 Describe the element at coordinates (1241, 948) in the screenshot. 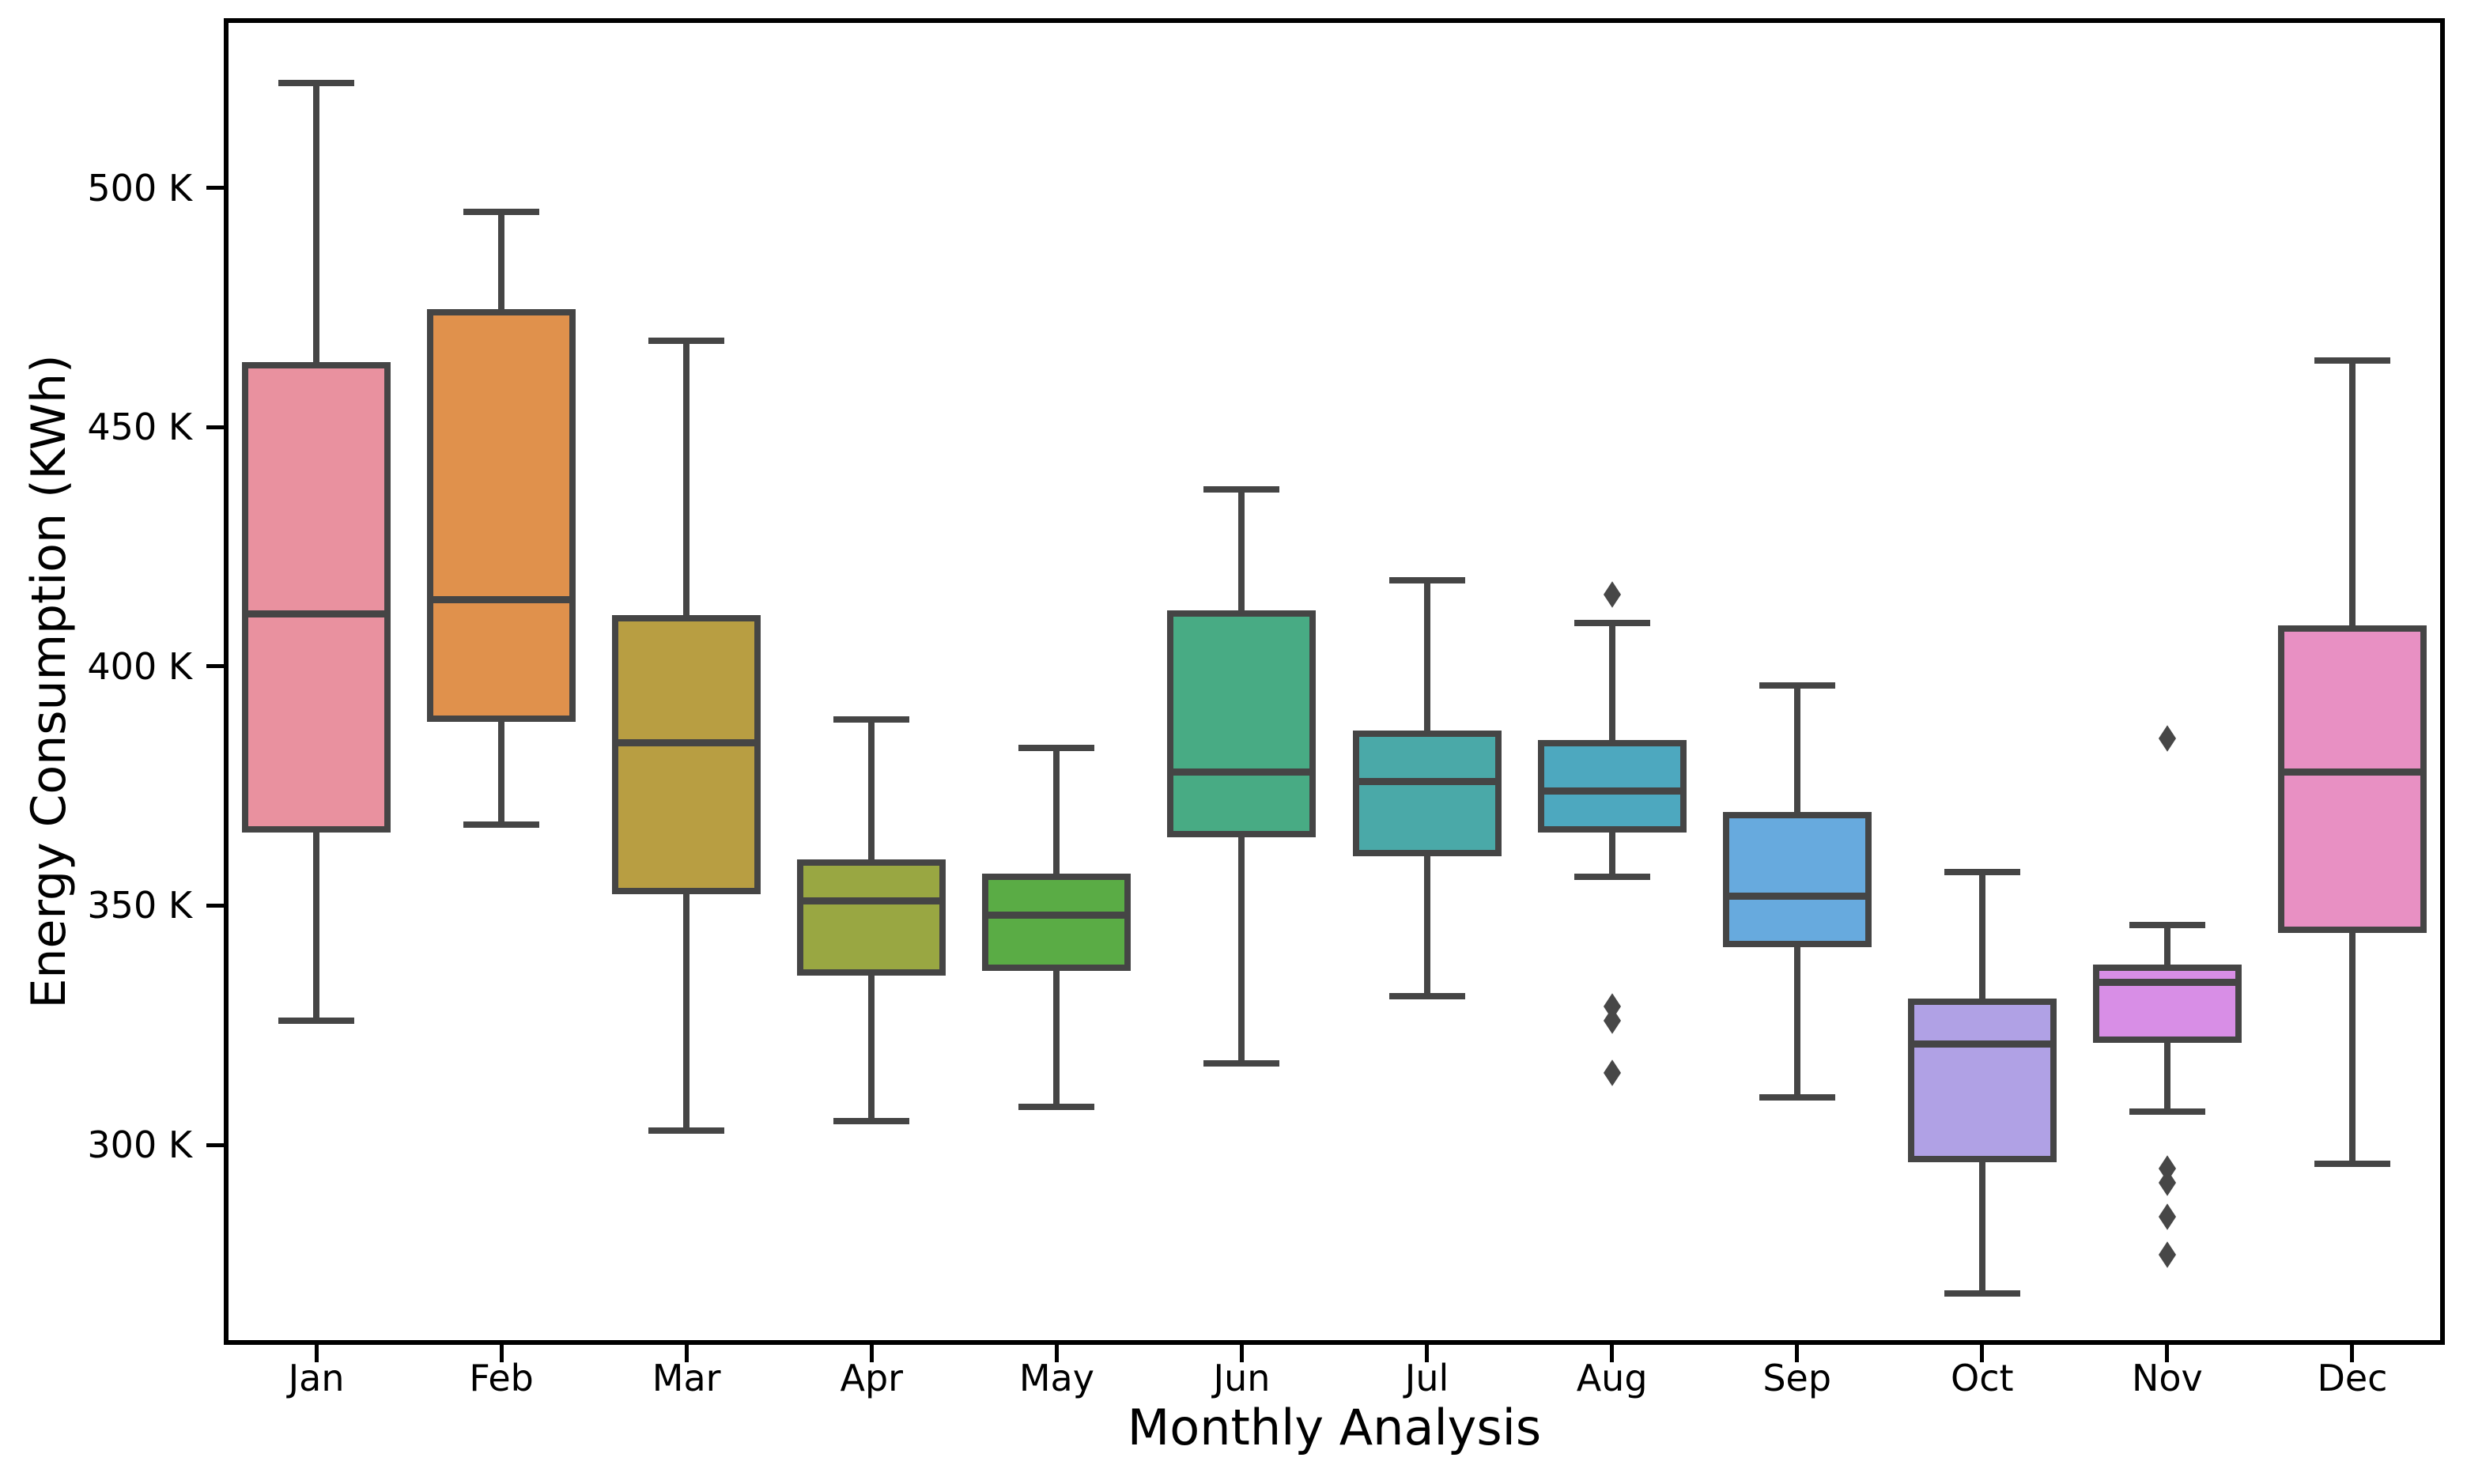

I see `whisker-lower-jun` at that location.